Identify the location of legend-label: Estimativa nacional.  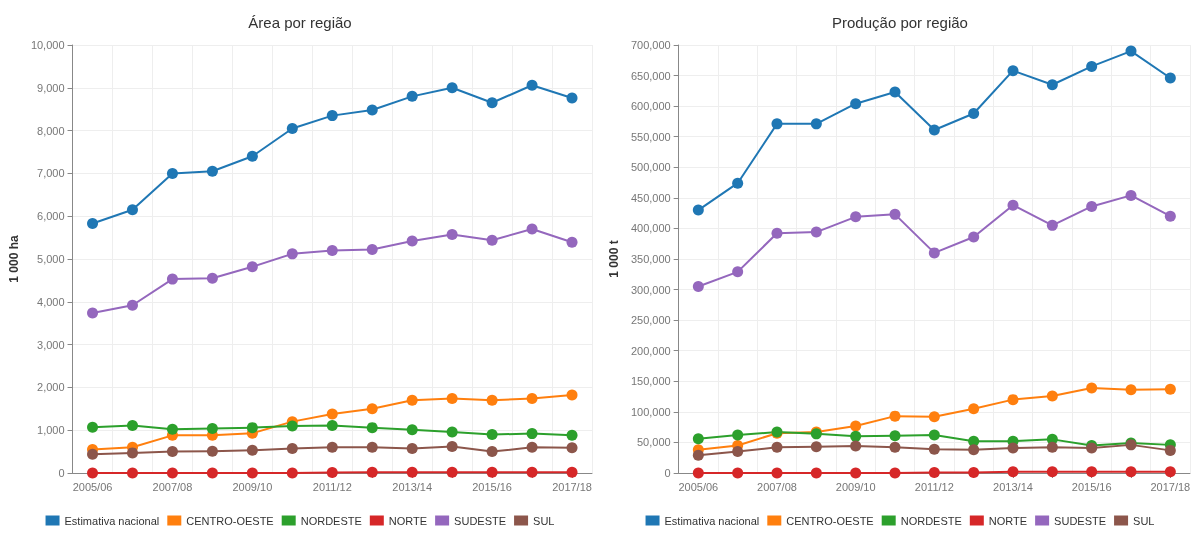
(112, 520).